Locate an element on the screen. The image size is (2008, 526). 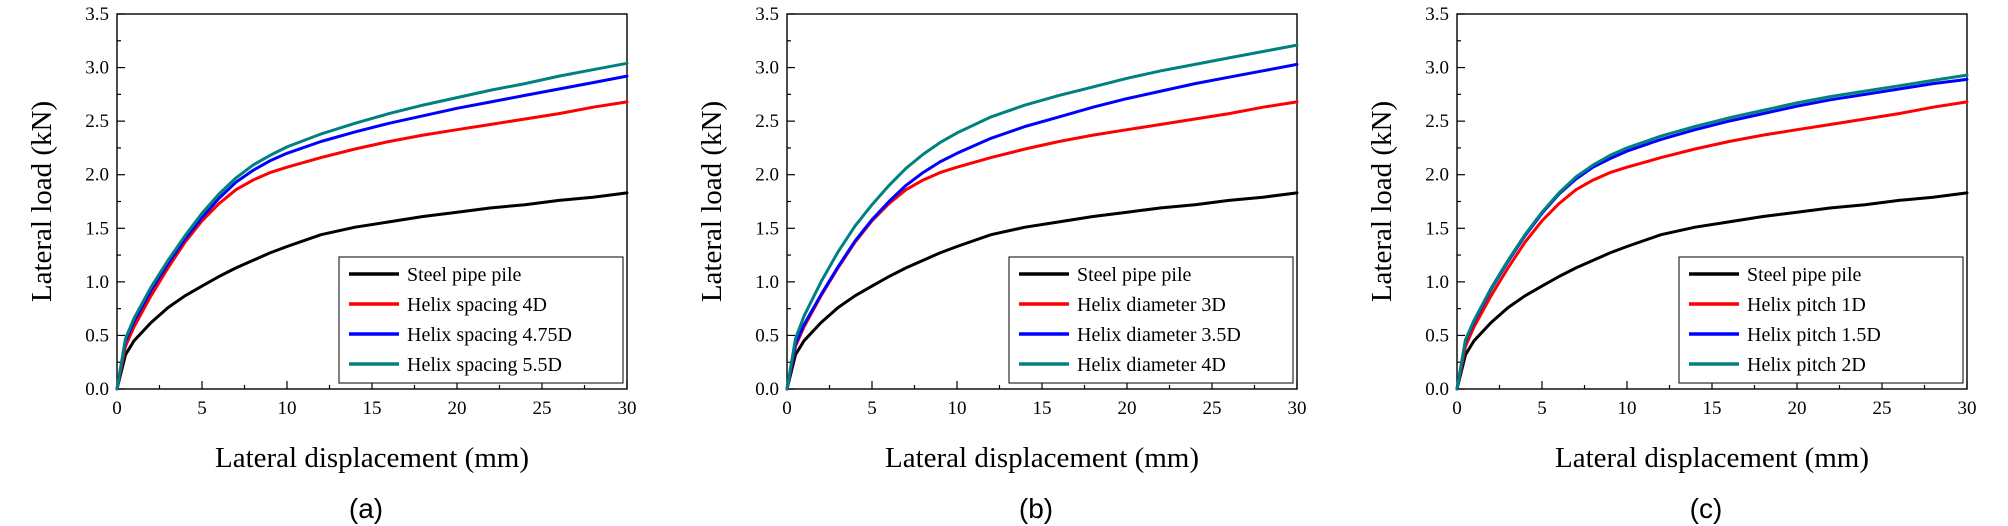
legend-label-2: Helix diameter 3D is located at coordinates (1151, 305).